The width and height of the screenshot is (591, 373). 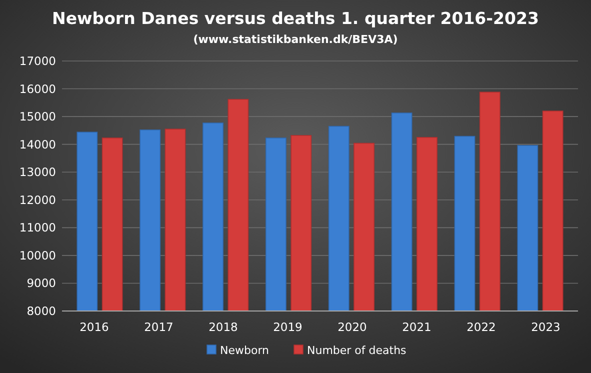 What do you see at coordinates (357, 350) in the screenshot?
I see `legend-label: Number of deaths` at bounding box center [357, 350].